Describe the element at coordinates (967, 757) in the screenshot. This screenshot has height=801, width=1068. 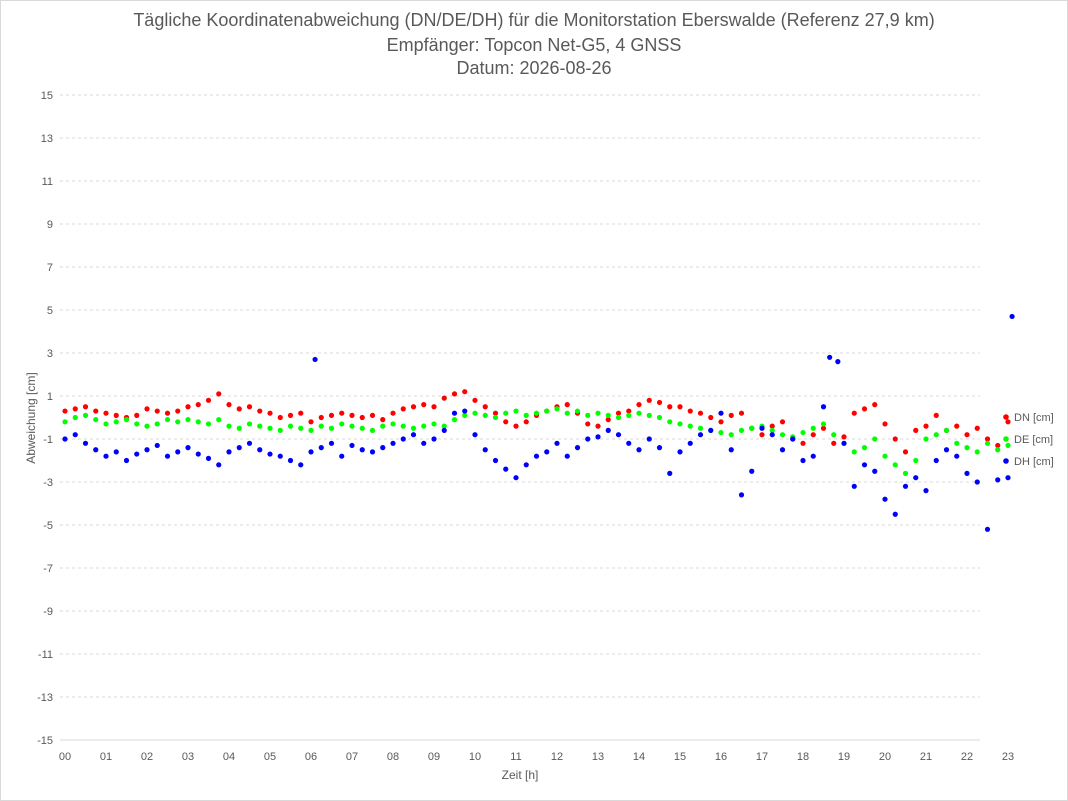
I see `x-tick-label: 22` at that location.